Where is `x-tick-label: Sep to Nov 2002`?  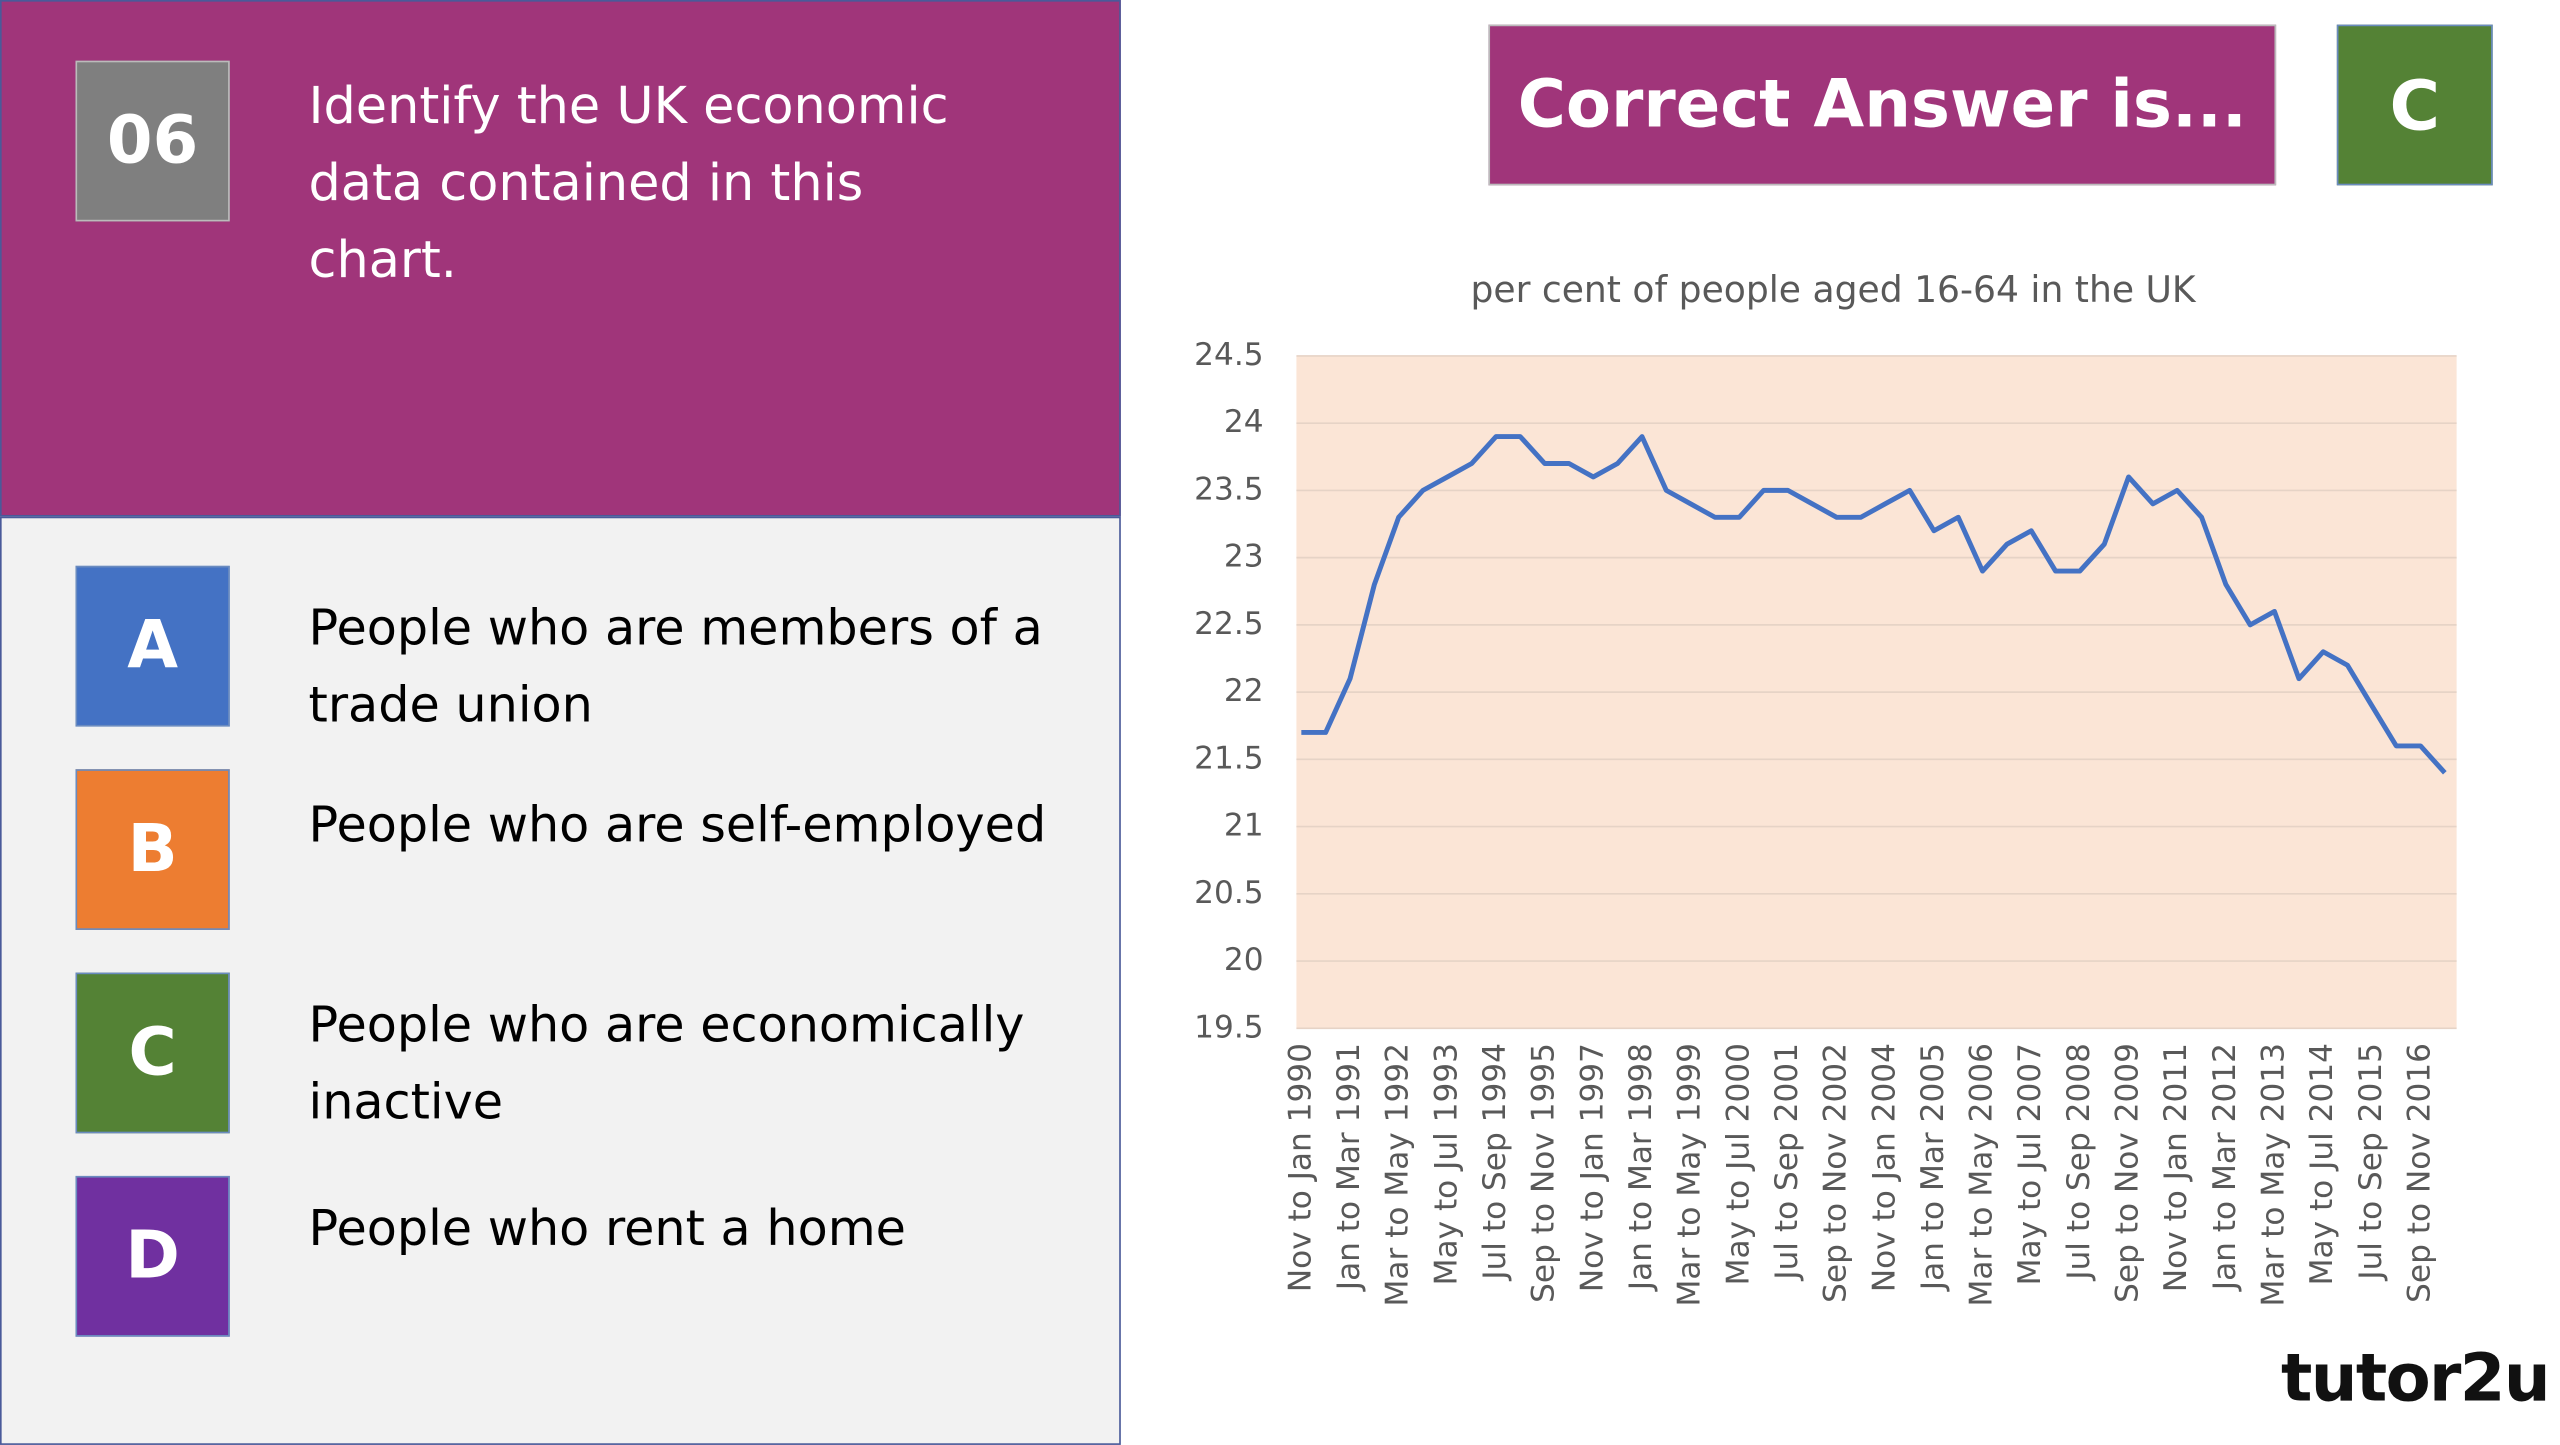
x-tick-label: Sep to Nov 2002 is located at coordinates (1836, 1173).